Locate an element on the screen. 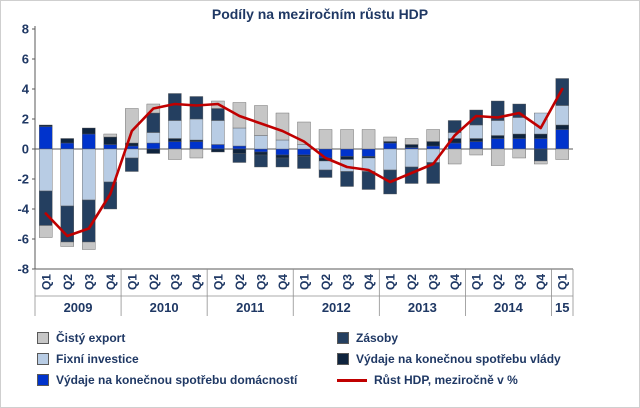  y-tick-label: 8 is located at coordinates (25, 30).